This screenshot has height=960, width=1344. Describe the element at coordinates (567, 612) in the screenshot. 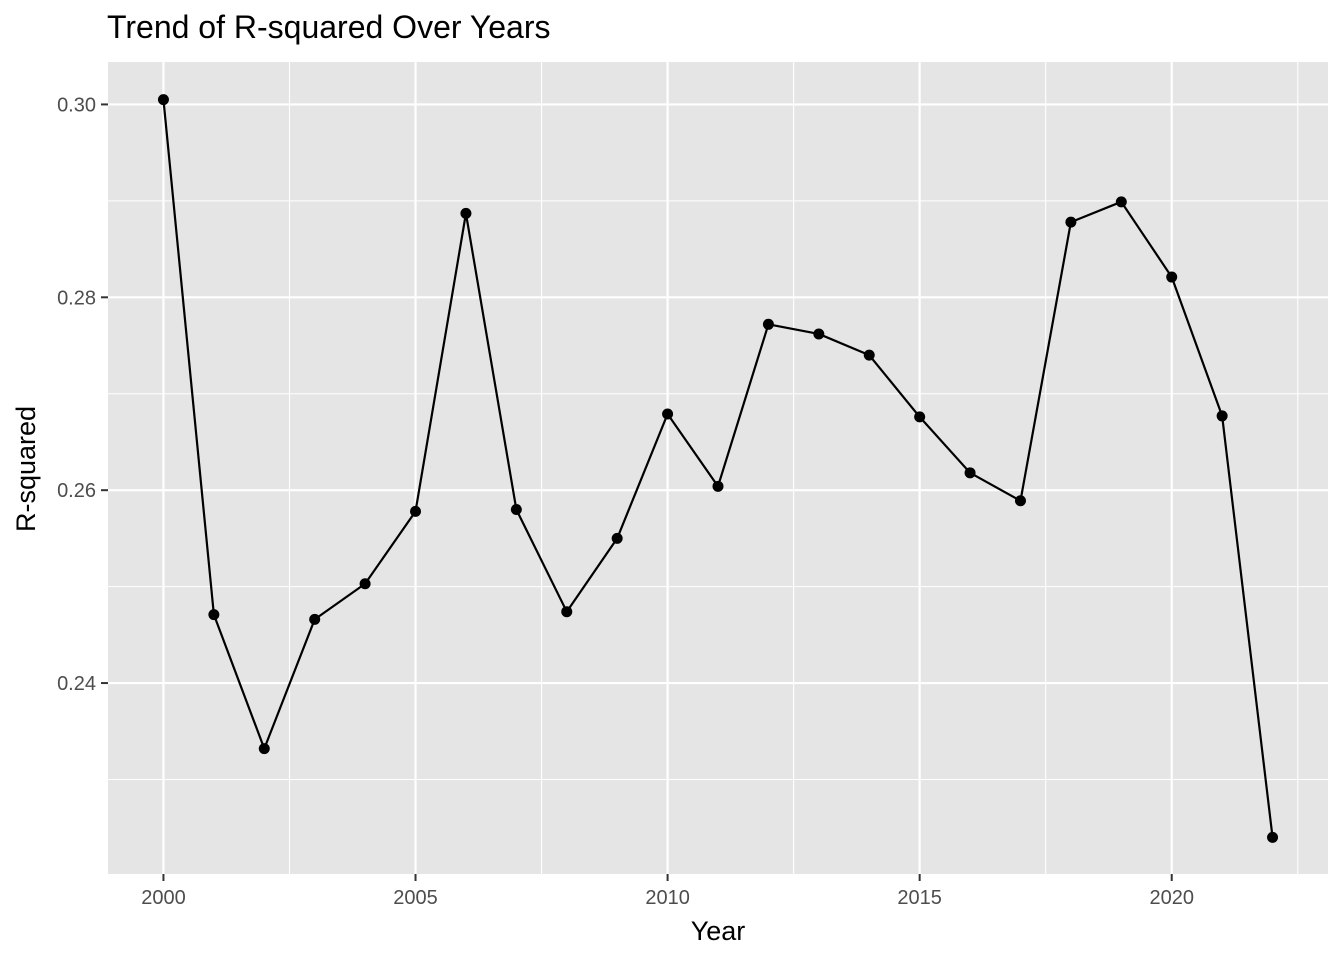

I see `data-point-2008` at that location.